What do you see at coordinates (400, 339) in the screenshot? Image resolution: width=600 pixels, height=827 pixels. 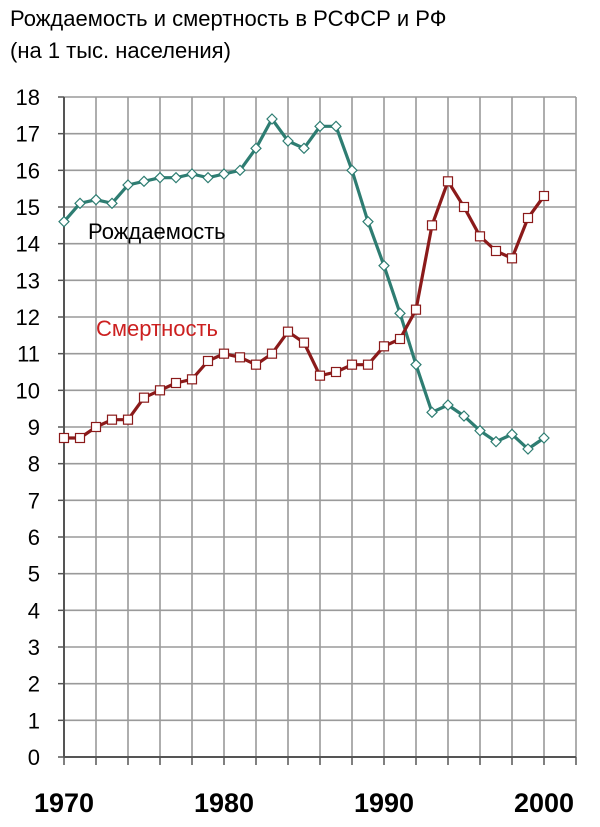 I see `deaths-point-1991` at bounding box center [400, 339].